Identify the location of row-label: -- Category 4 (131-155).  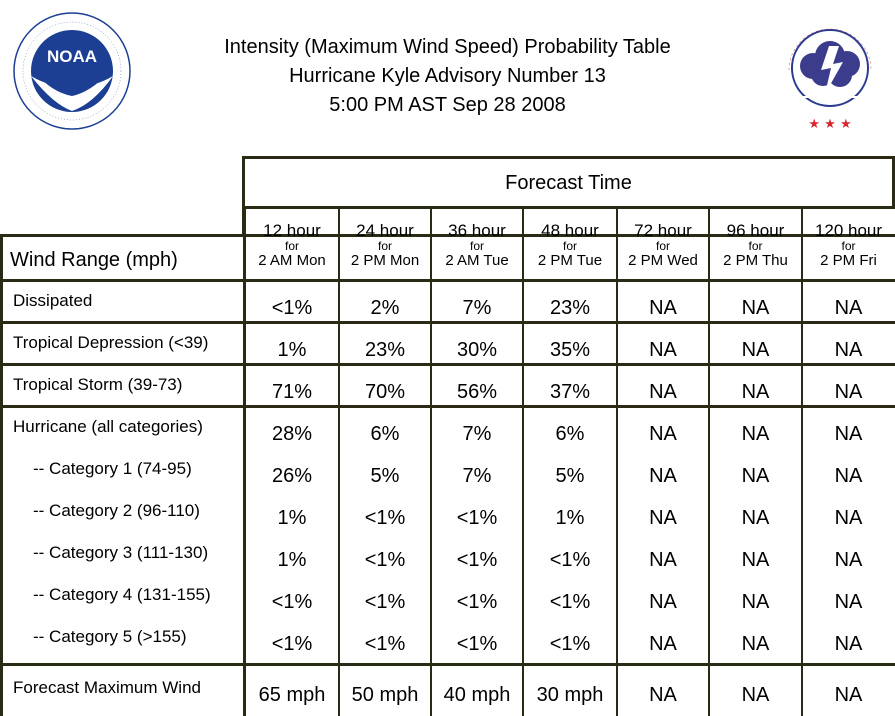
(122, 594).